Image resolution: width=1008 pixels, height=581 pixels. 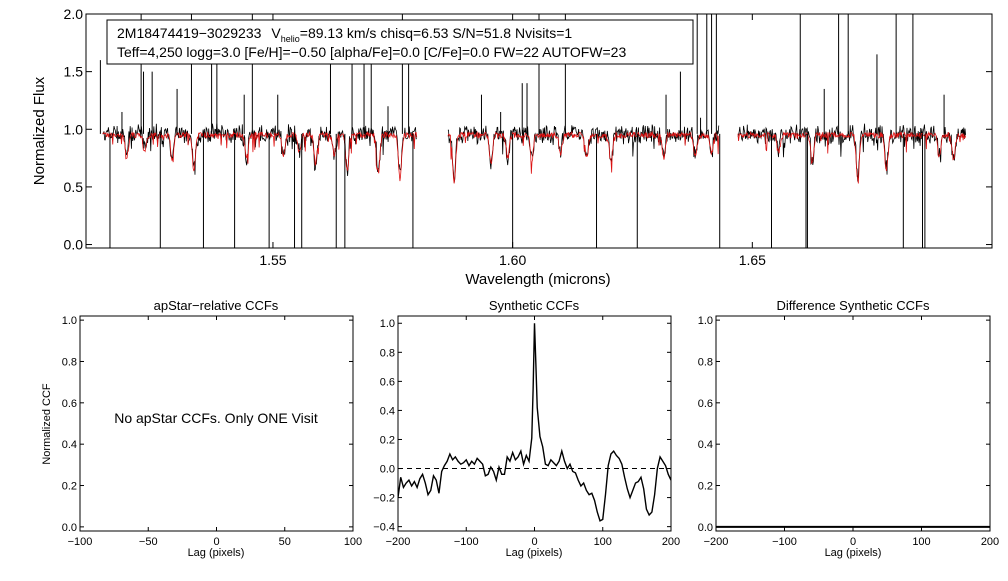 I want to click on synthetic-ccf-xtick-label: 100, so click(x=603, y=542).